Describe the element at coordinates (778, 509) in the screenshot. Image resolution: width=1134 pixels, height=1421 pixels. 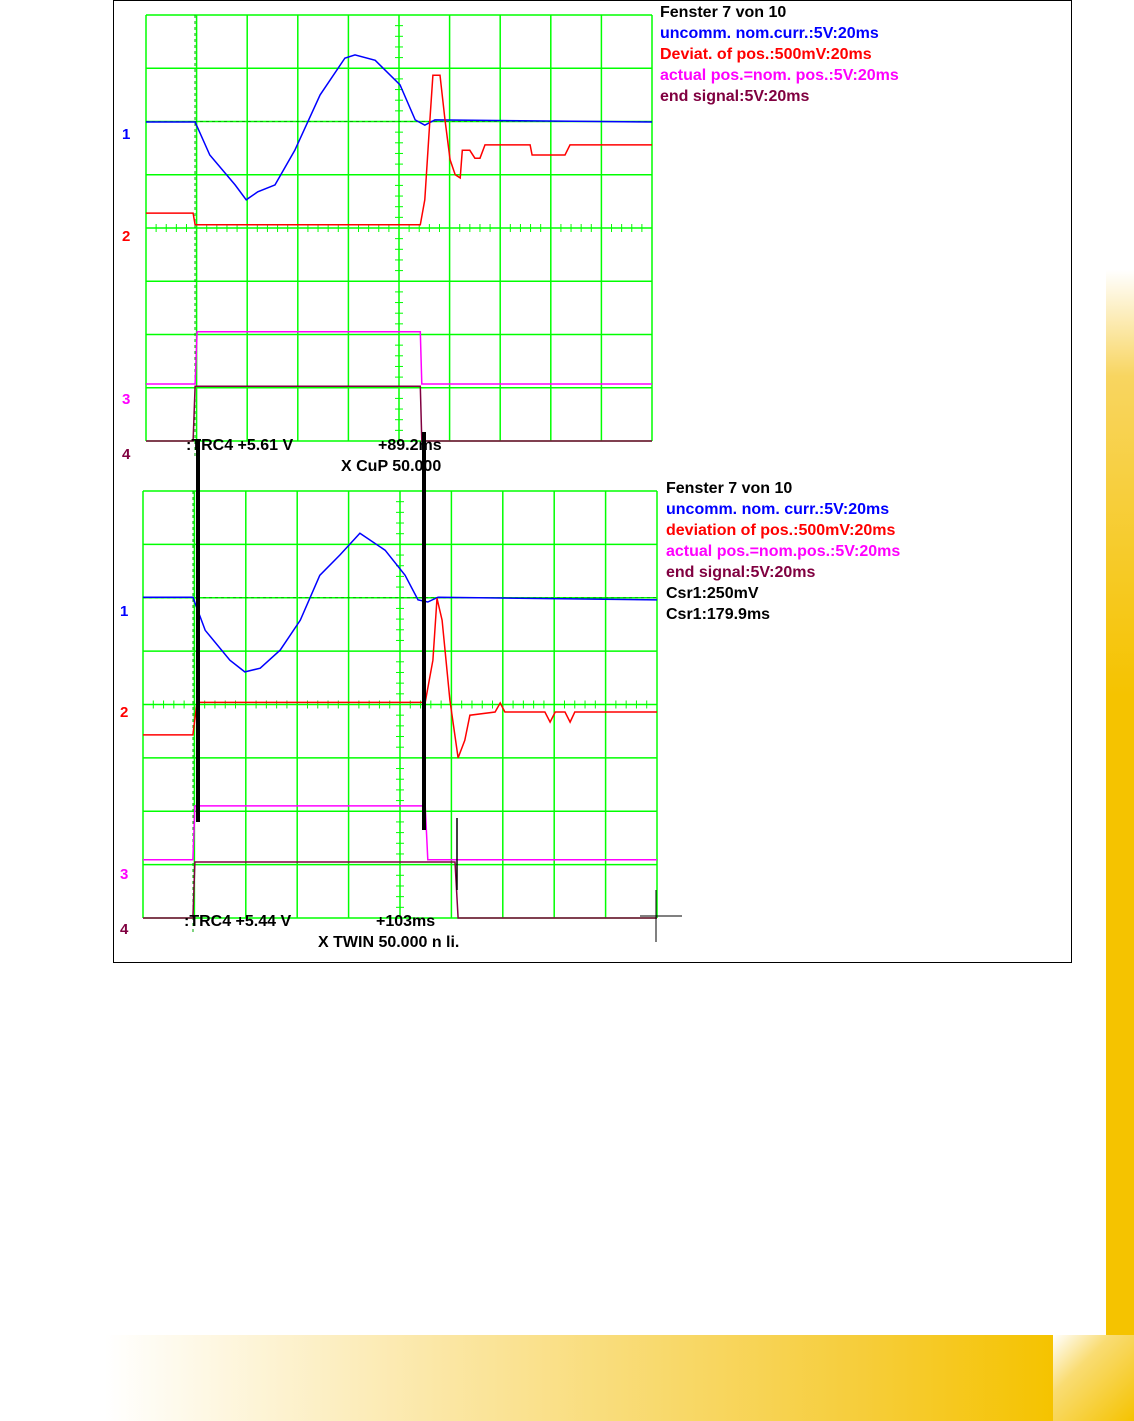
I see `legend-entry: uncomm. nom. curr.:5V:20ms` at that location.